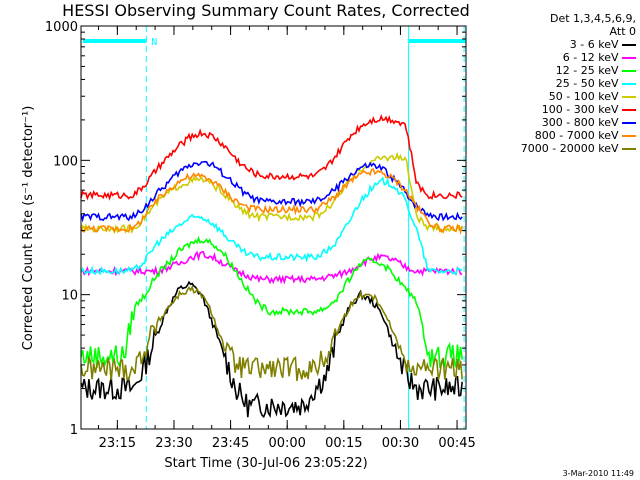 Image resolution: width=640 pixels, height=480 pixels. Describe the element at coordinates (74, 430) in the screenshot. I see `y-tick-label: 1` at that location.